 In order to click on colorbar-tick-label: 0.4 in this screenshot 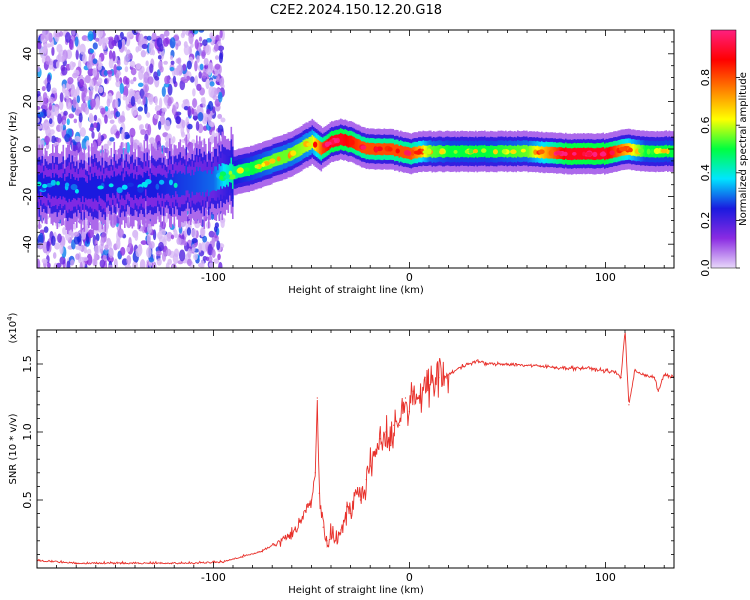, I will do `click(705, 173)`.